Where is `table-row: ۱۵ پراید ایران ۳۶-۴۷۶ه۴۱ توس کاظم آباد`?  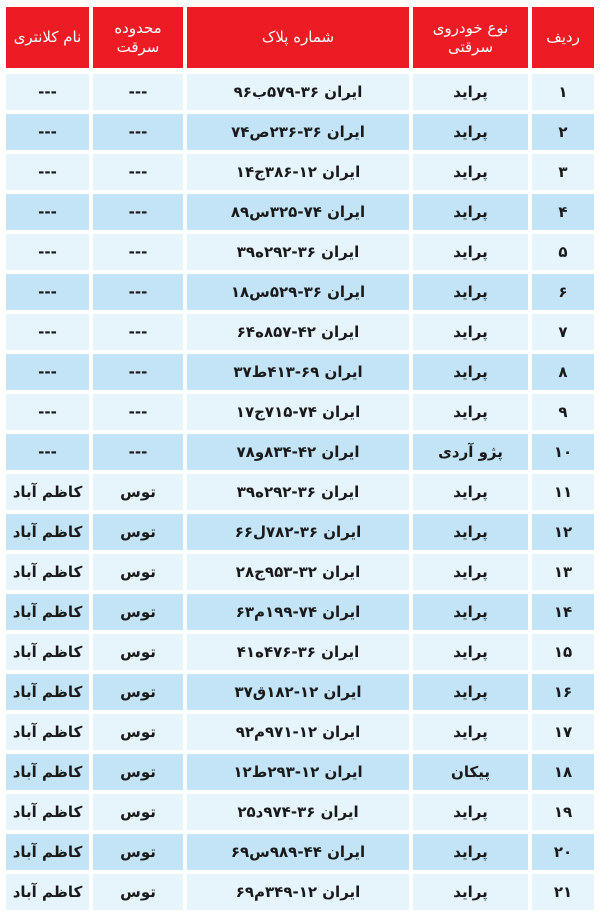
table-row: ۱۵ پراید ایران ۳۶-۴۷۶ه۴۱ توس کاظم آباد is located at coordinates (300, 652).